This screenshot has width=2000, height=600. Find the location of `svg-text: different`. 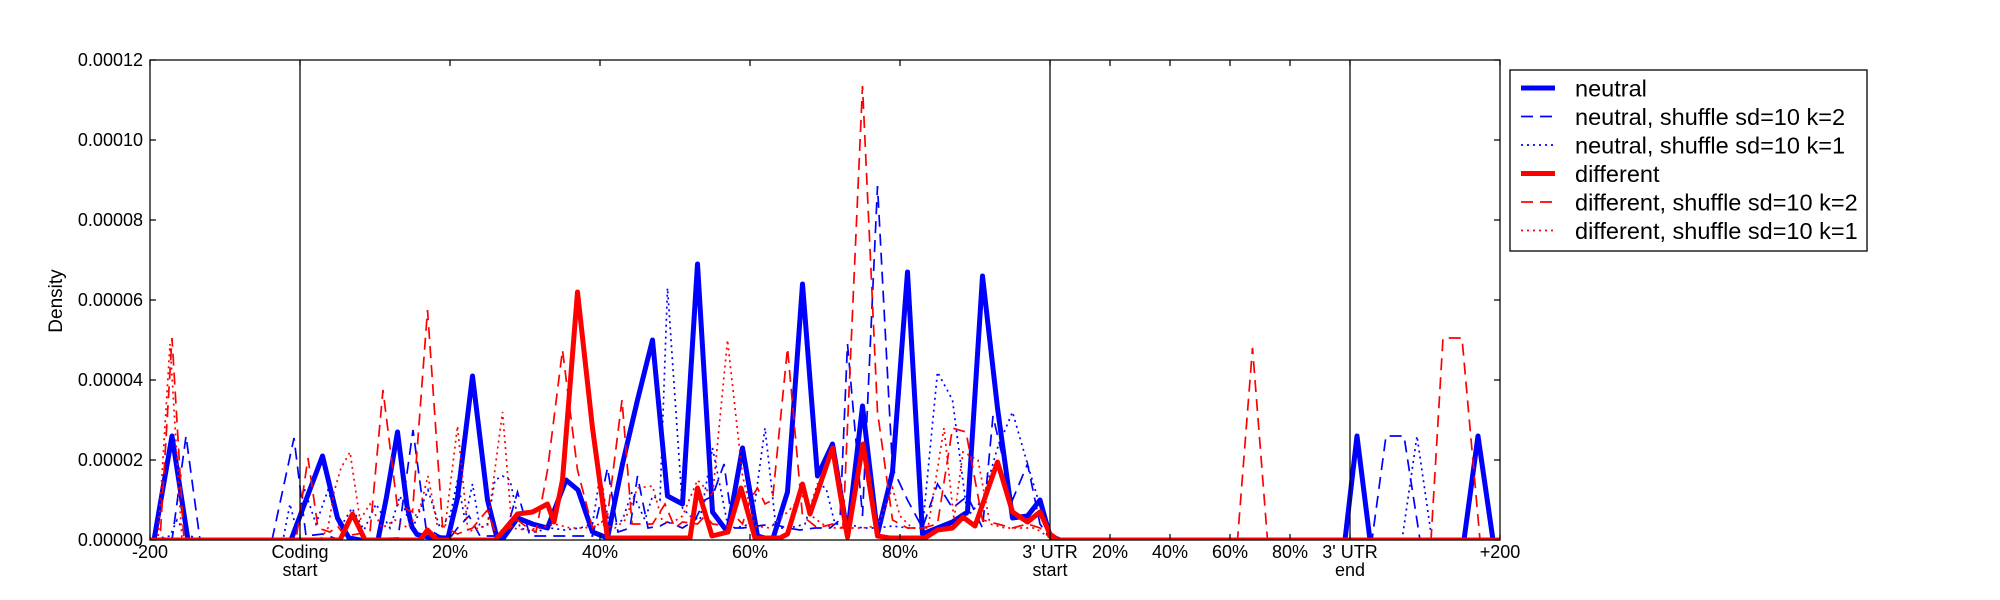

svg-text: different is located at coordinates (1617, 174).